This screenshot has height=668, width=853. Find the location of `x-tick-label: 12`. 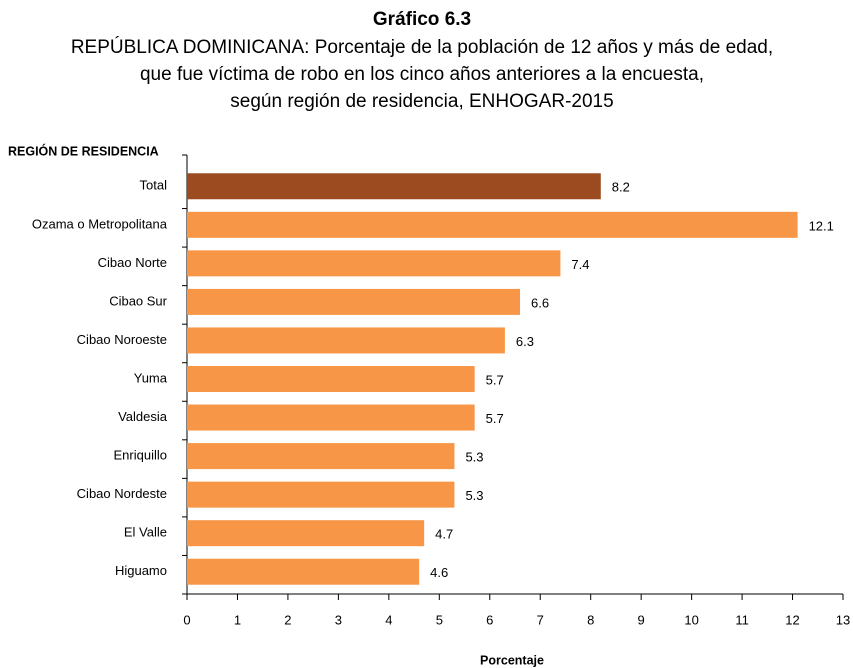

x-tick-label: 12 is located at coordinates (792, 619).